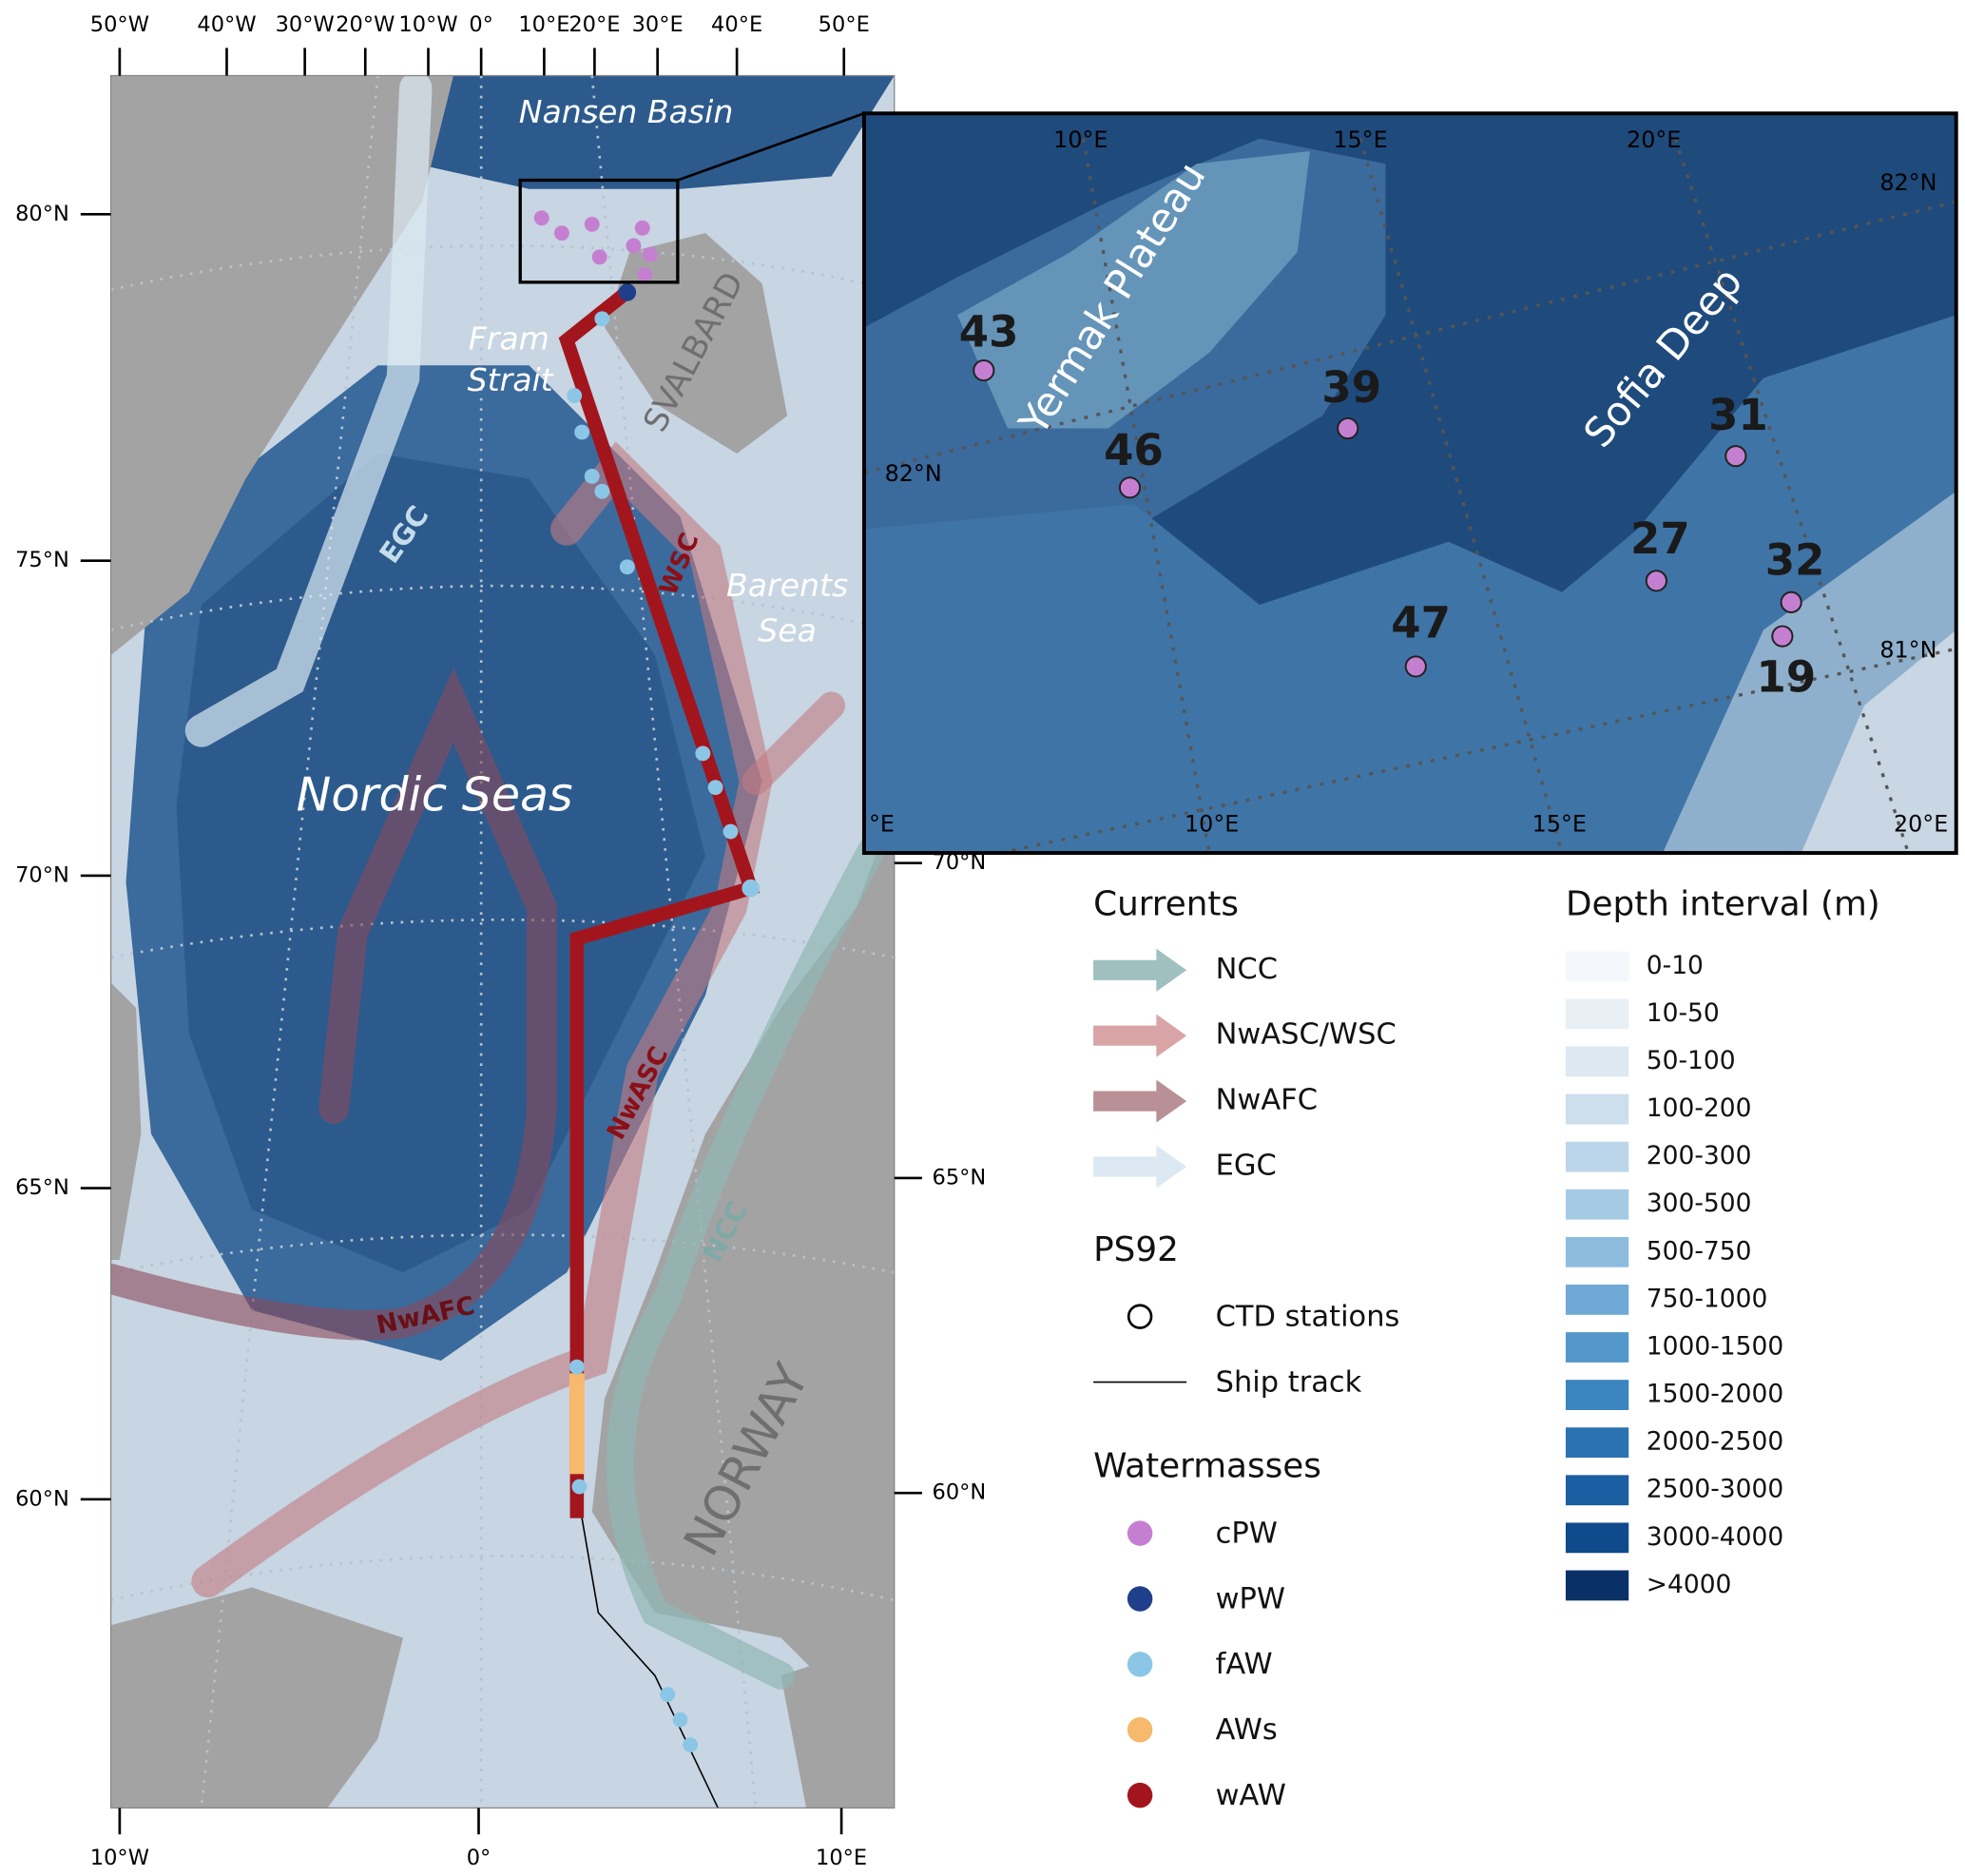 Image resolution: width=1965 pixels, height=1876 pixels. What do you see at coordinates (1247, 969) in the screenshot?
I see `legend-label: NCC` at bounding box center [1247, 969].